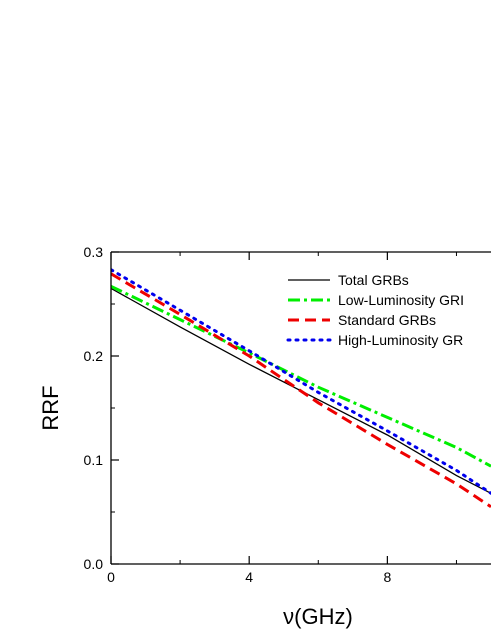  I want to click on y-tick-label: 0.2, so click(94, 356).